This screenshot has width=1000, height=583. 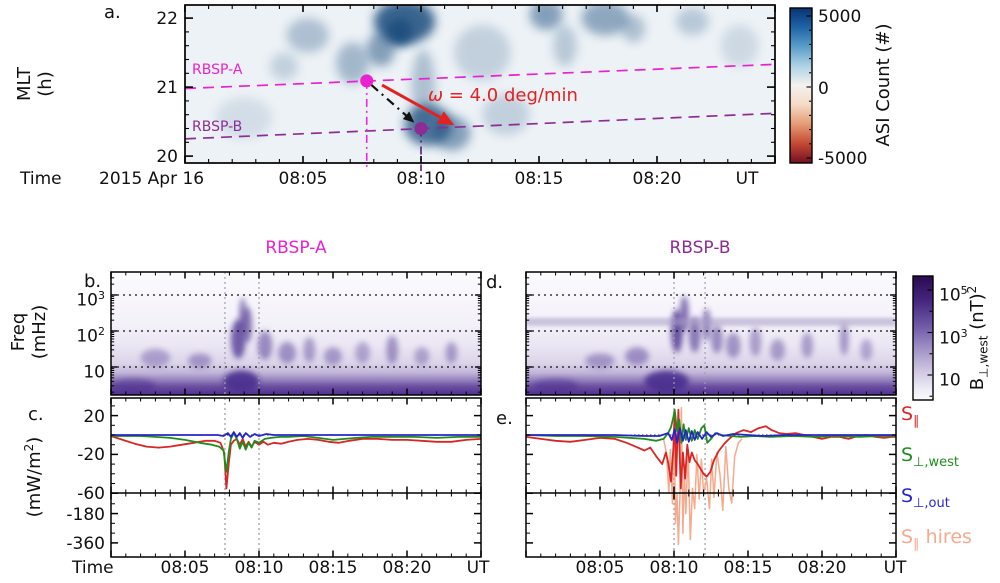 What do you see at coordinates (91, 455) in the screenshot?
I see `poynting-tick-neg20: -20` at bounding box center [91, 455].